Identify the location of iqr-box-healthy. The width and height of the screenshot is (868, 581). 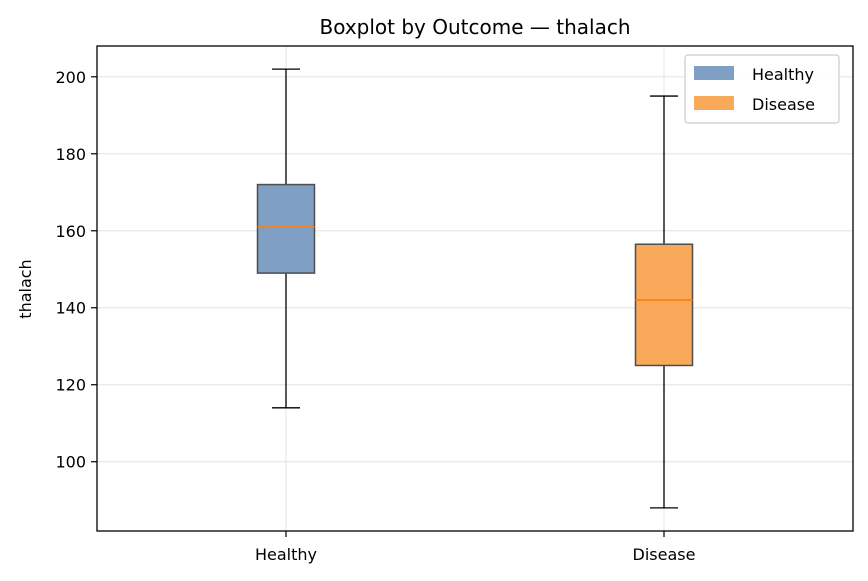
(286, 228).